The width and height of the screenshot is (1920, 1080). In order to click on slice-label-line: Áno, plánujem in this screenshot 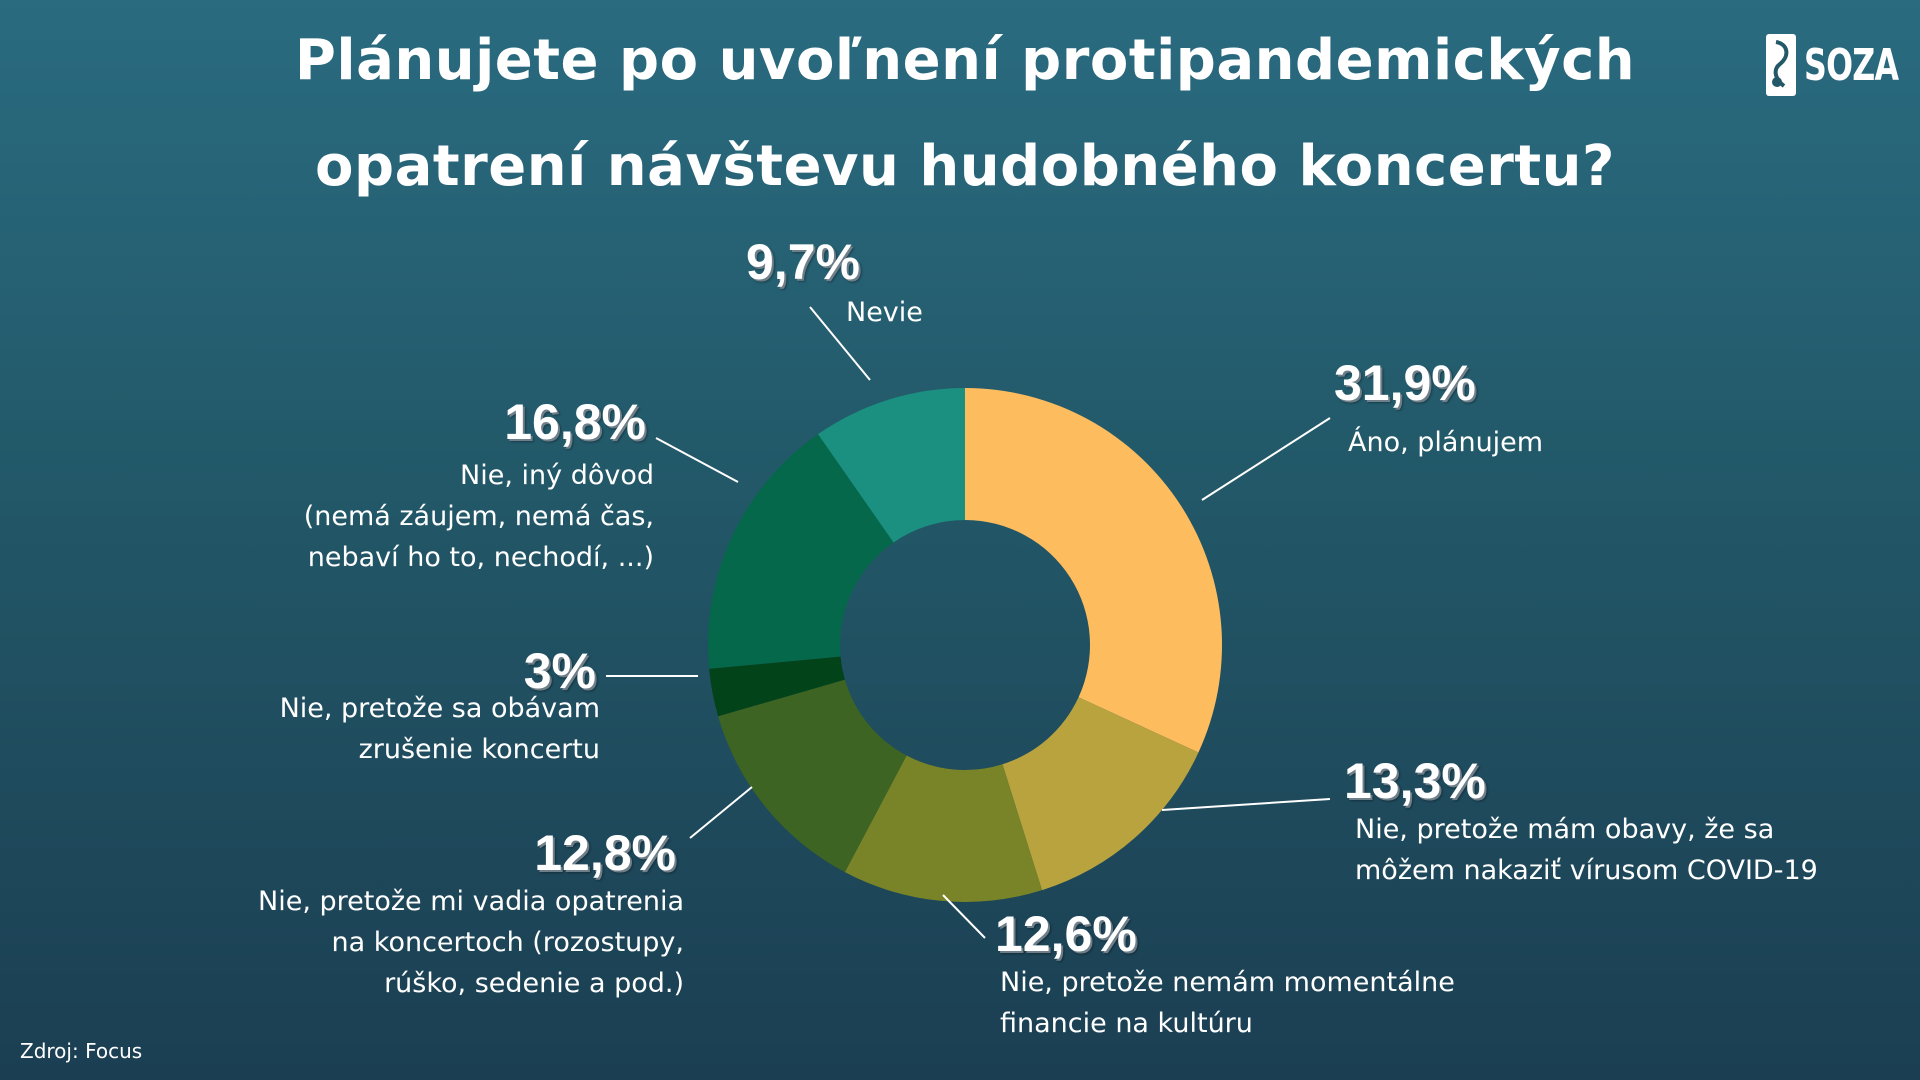, I will do `click(1446, 442)`.